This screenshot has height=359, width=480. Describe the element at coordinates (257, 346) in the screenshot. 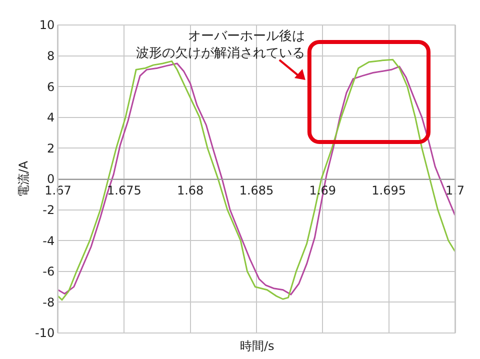

I see `x-axis-title: 時間/s` at that location.